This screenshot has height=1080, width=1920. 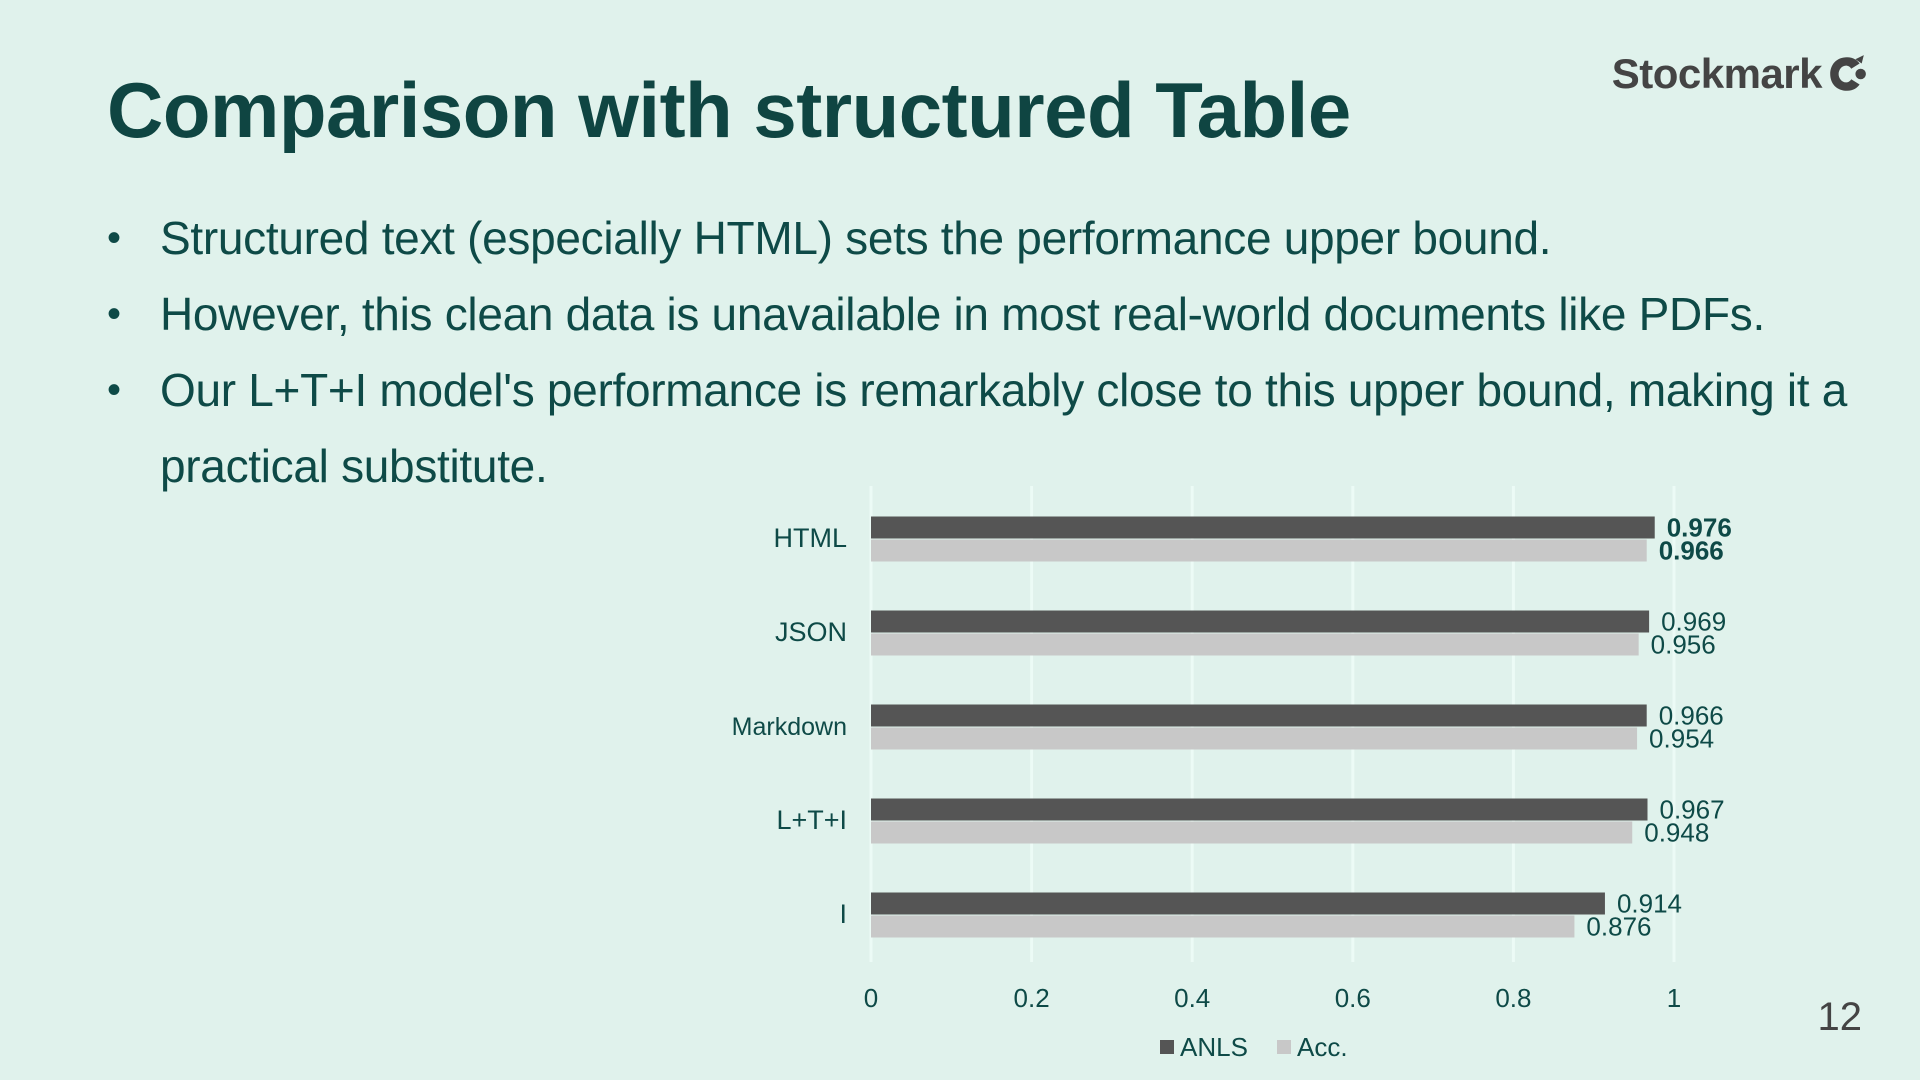 What do you see at coordinates (1353, 998) in the screenshot?
I see `x-tick-label: 0.6` at bounding box center [1353, 998].